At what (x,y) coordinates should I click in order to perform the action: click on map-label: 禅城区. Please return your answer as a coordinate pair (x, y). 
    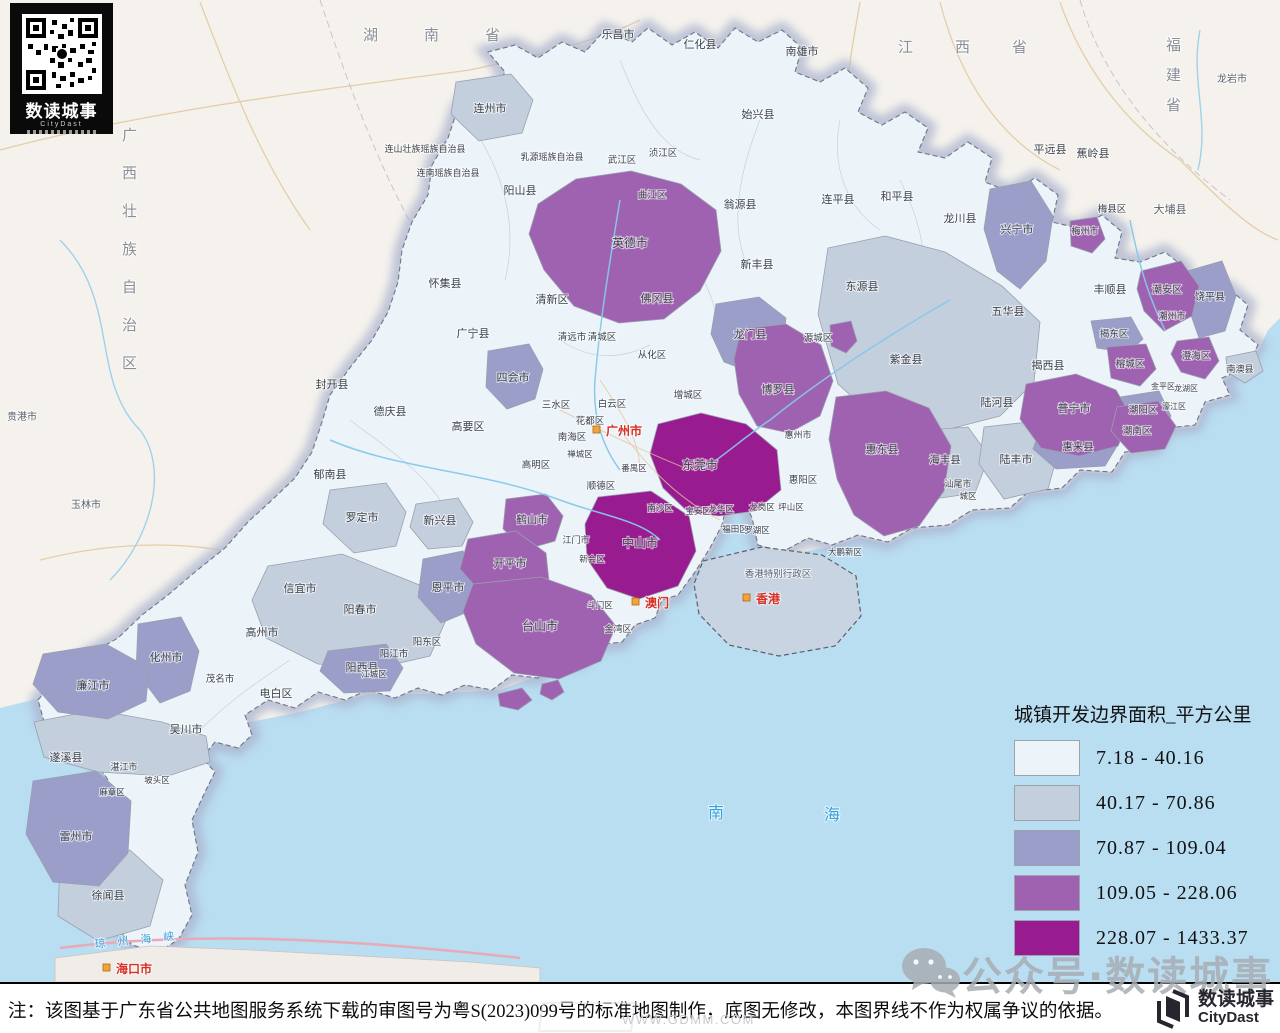
    Looking at the image, I should click on (580, 454).